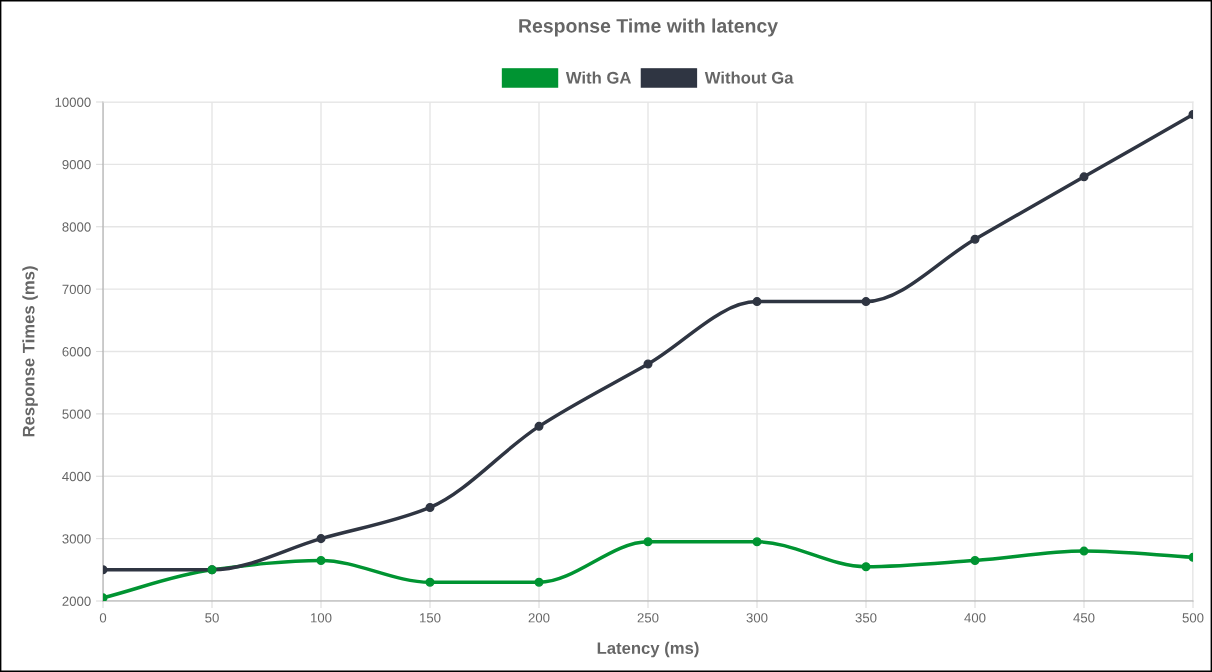  What do you see at coordinates (76, 601) in the screenshot?
I see `y-tick-label: 2000` at bounding box center [76, 601].